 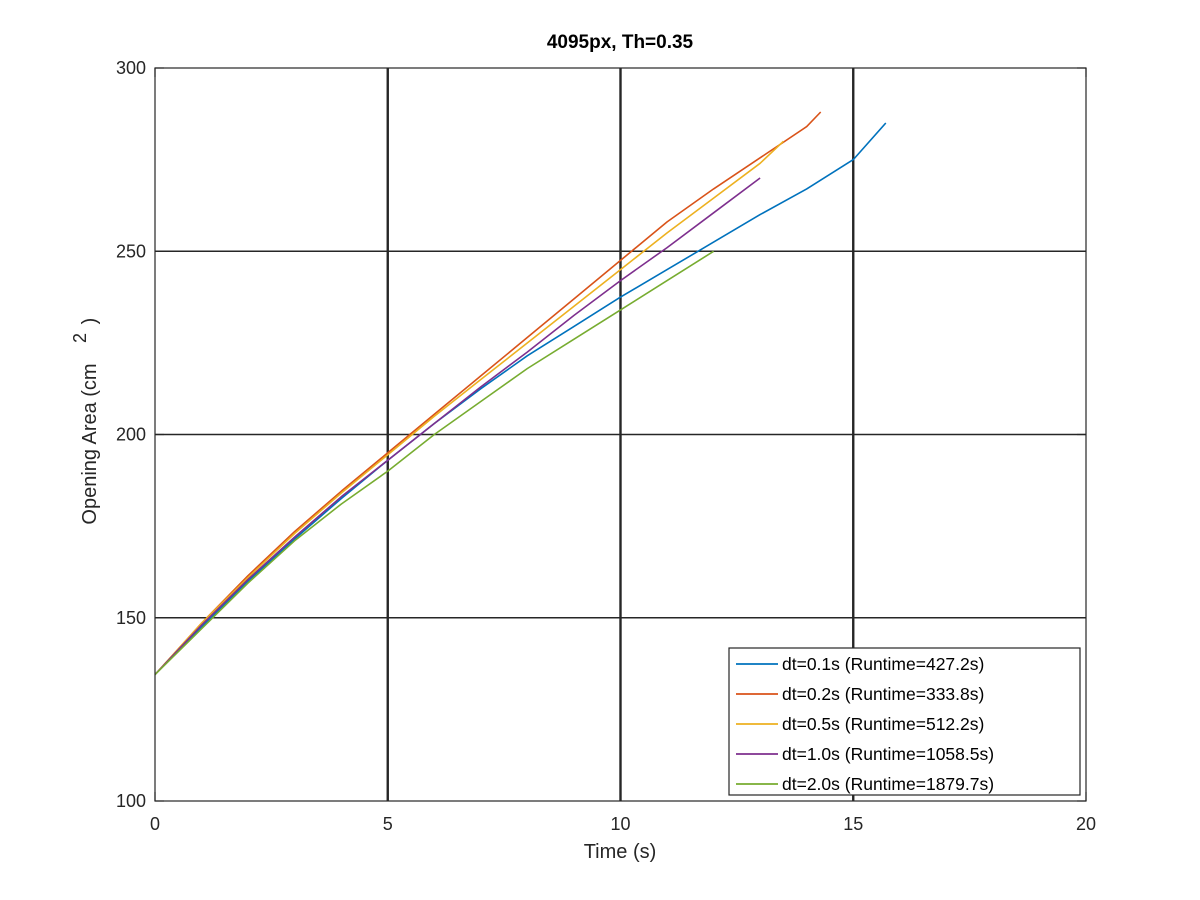 I want to click on x-tick-label: 5, so click(x=388, y=824).